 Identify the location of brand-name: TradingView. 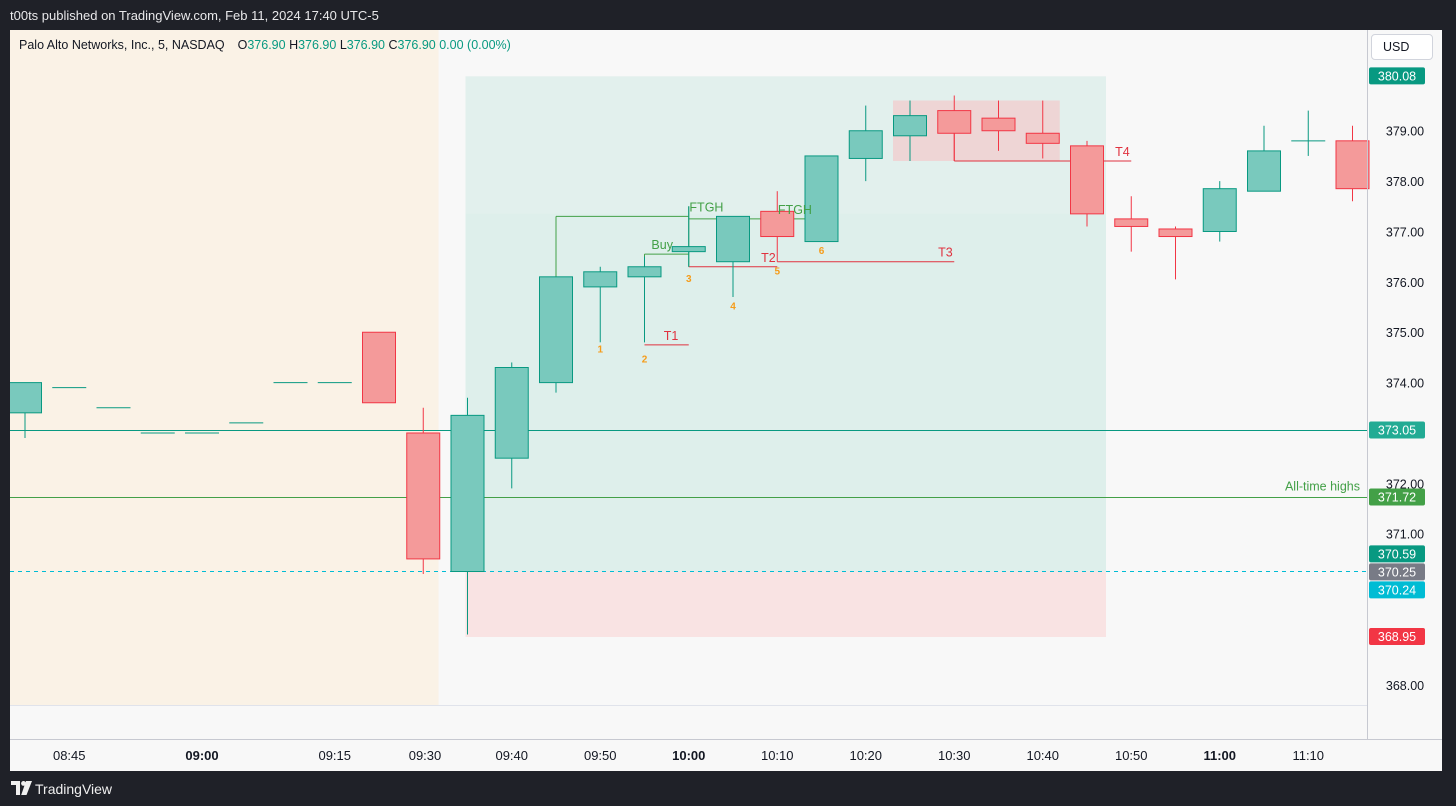
(74, 789).